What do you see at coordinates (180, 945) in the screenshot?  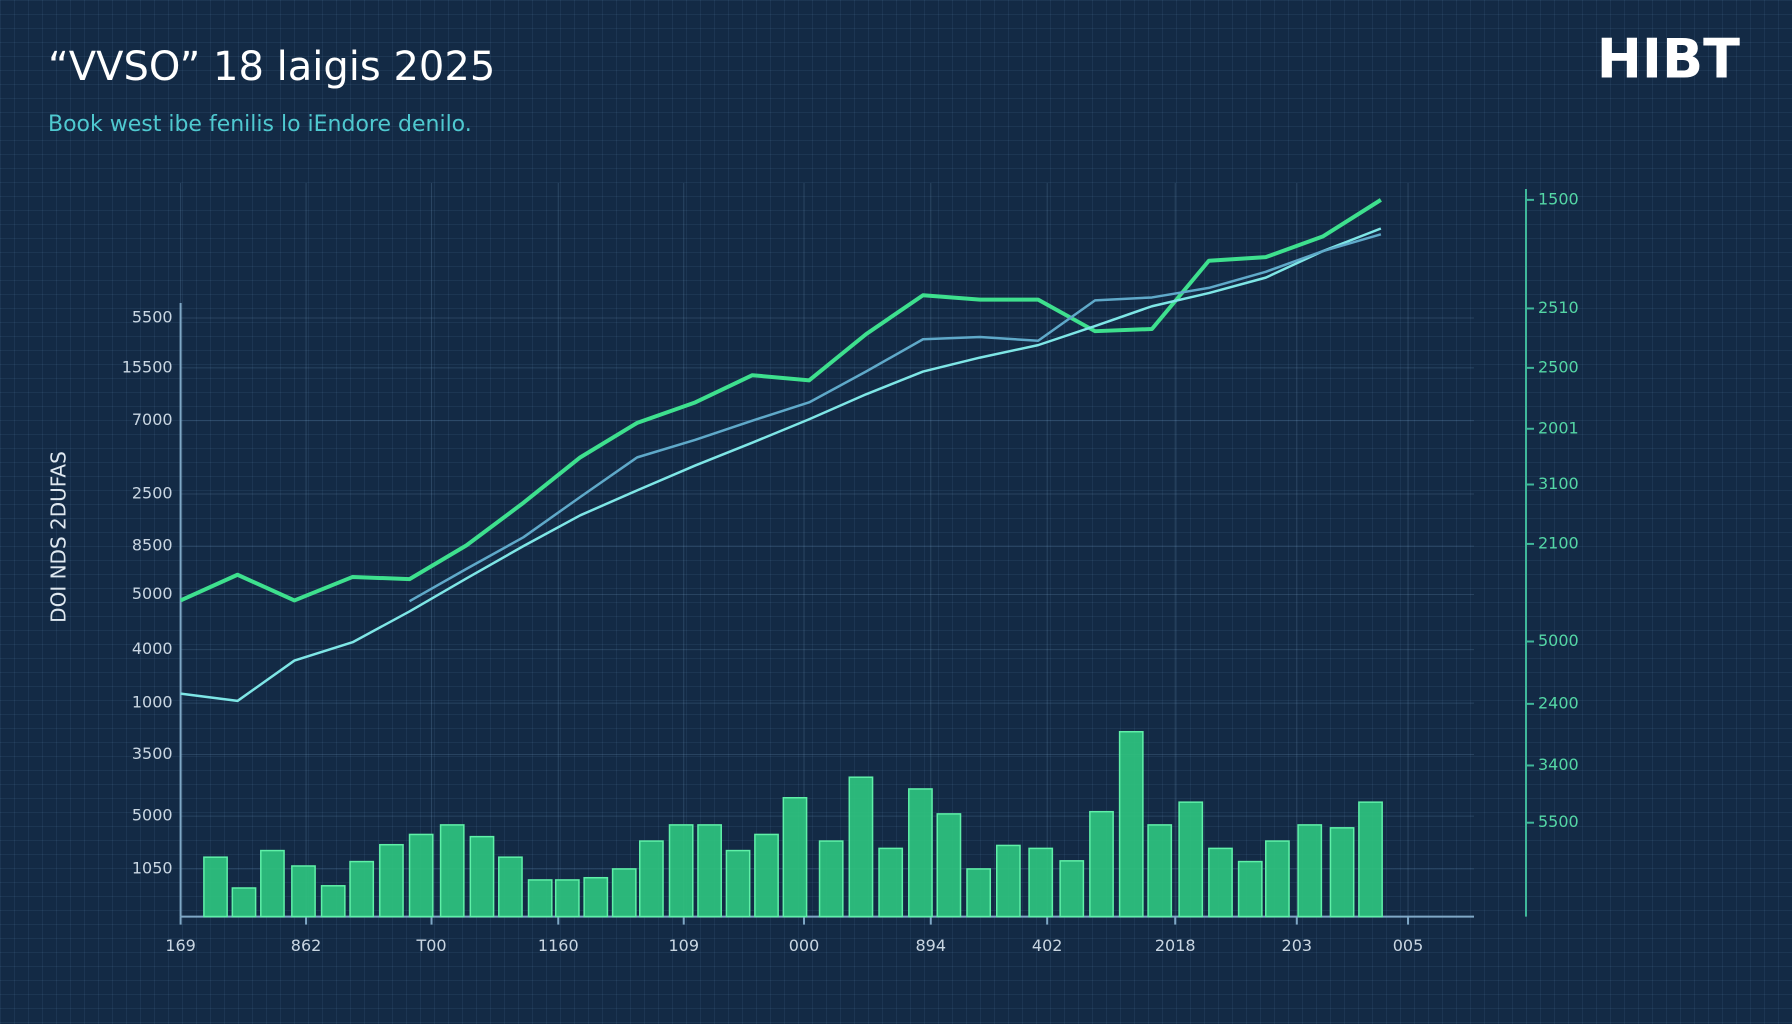 I see `x-tick-label: 169` at bounding box center [180, 945].